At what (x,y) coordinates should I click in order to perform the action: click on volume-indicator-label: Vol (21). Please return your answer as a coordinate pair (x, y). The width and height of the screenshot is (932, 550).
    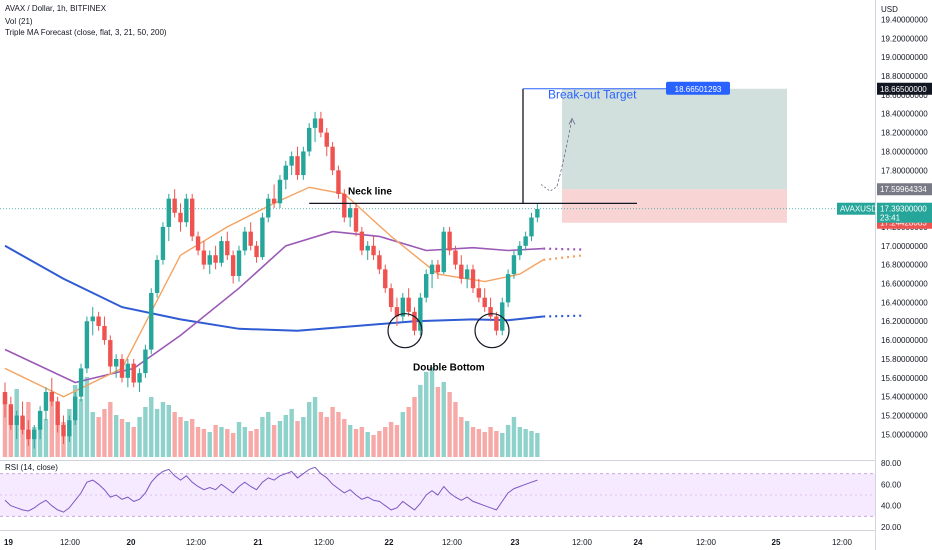
    Looking at the image, I should click on (19, 21).